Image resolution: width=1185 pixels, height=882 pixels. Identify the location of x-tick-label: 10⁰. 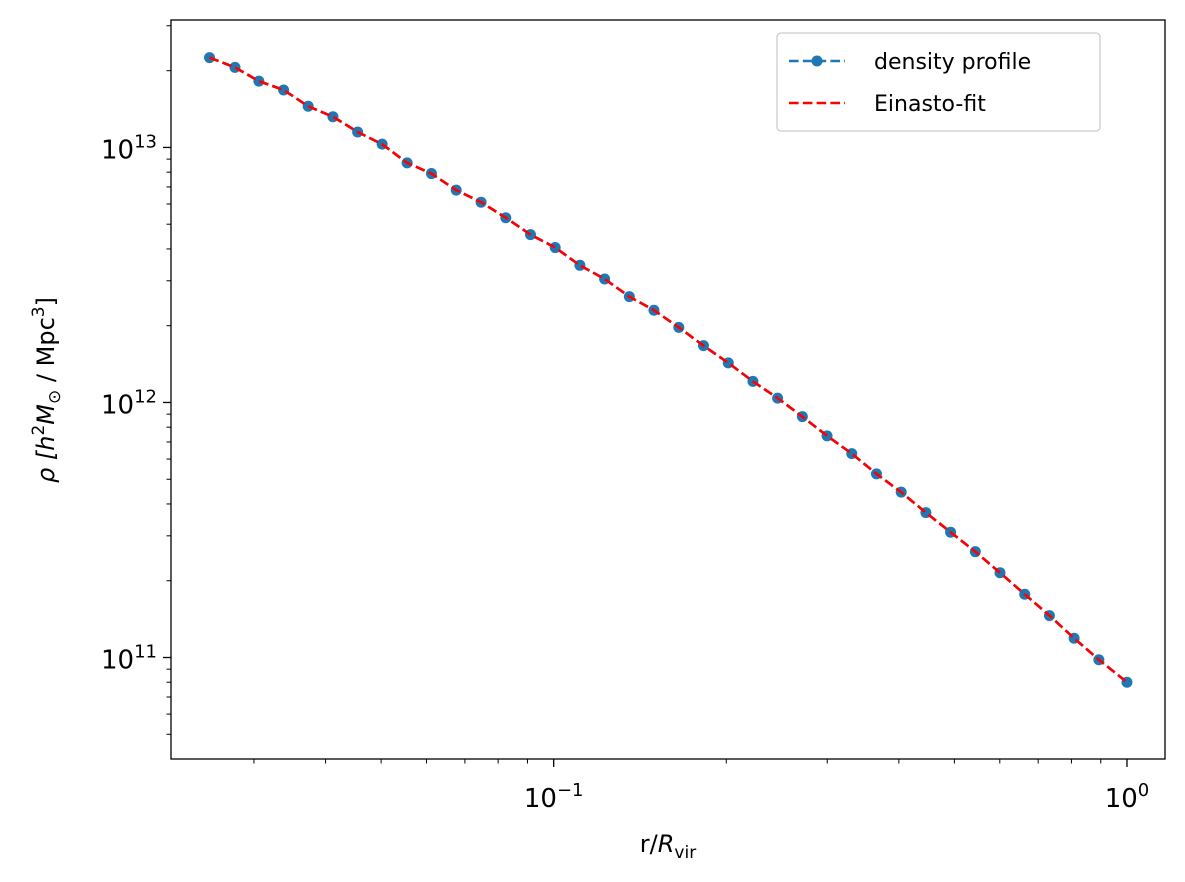
(1127, 797).